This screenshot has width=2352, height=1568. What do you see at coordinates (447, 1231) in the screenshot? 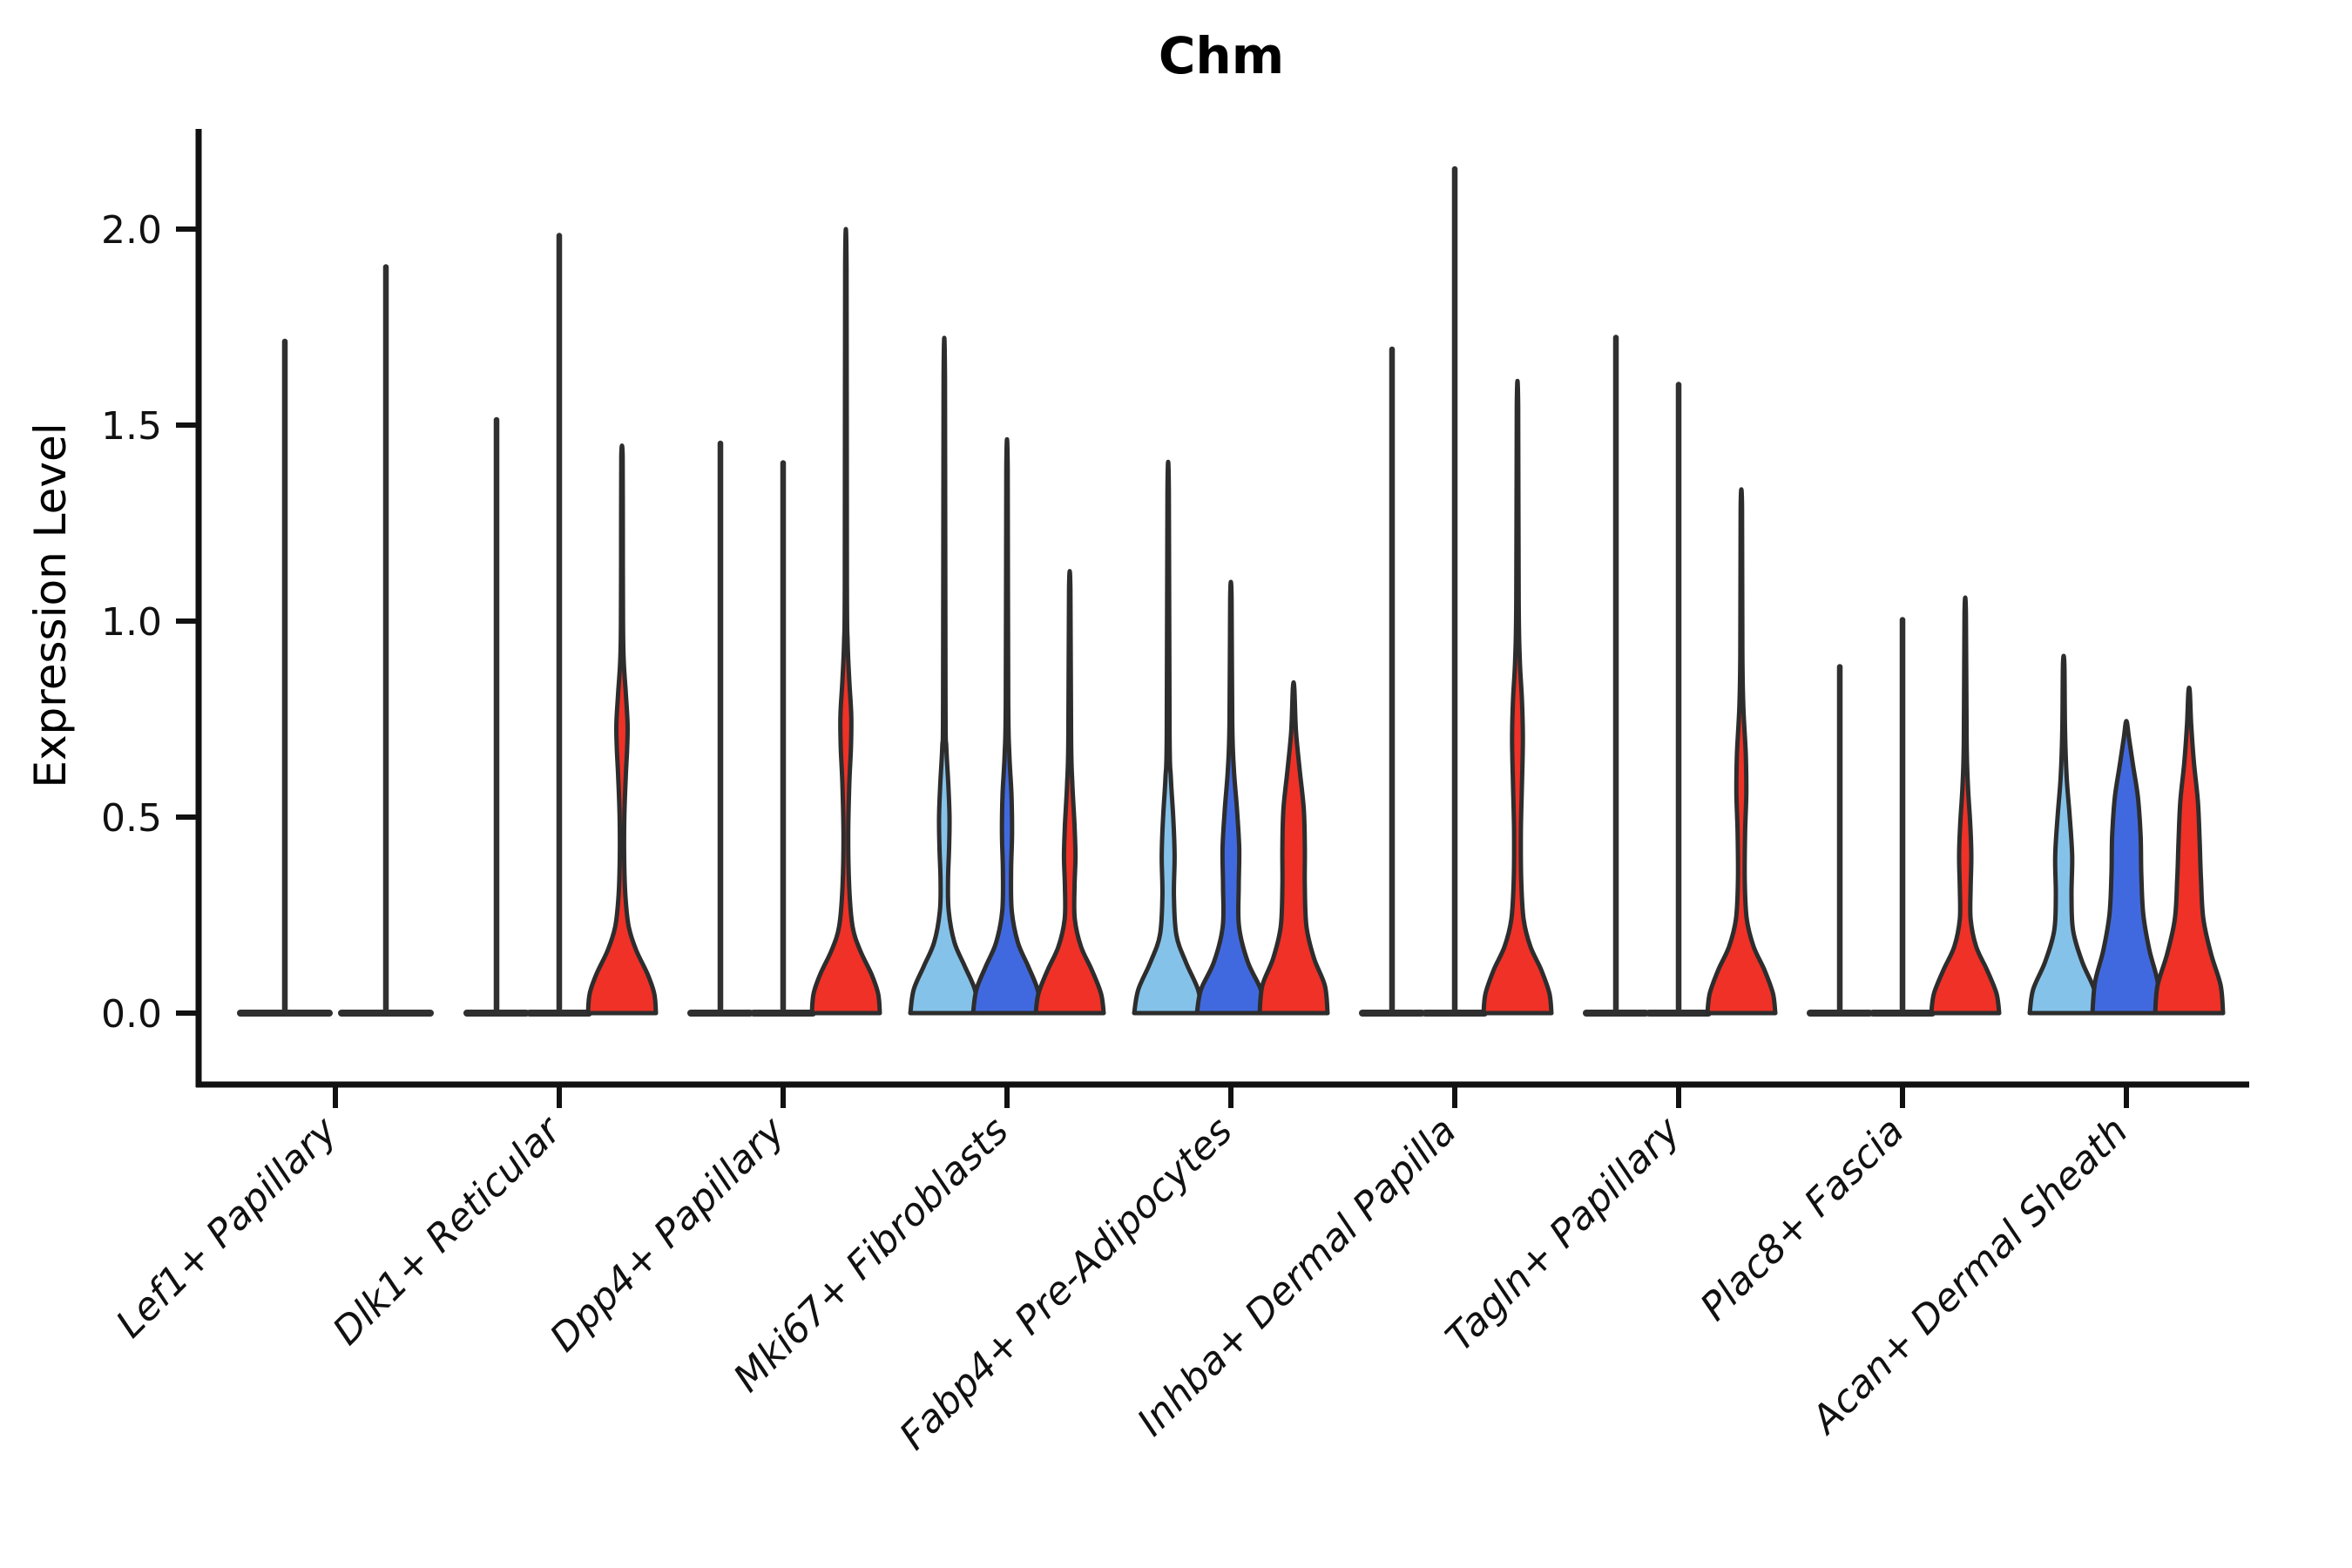
I see `x-tick-label-dlk1-reticular: Dlk1+ Reticular` at bounding box center [447, 1231].